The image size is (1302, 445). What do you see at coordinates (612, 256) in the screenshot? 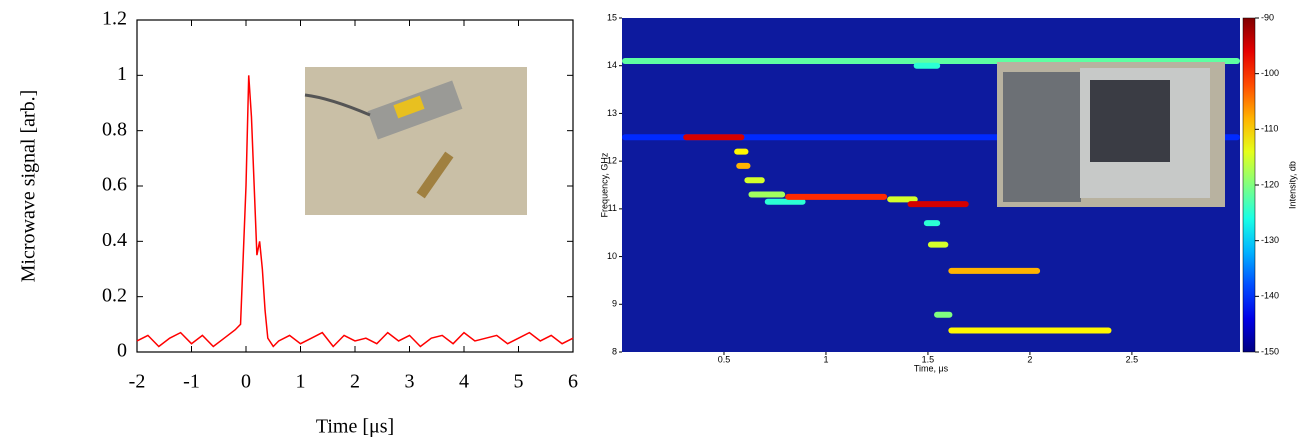
I see `y-tick-label: 10` at bounding box center [612, 256].